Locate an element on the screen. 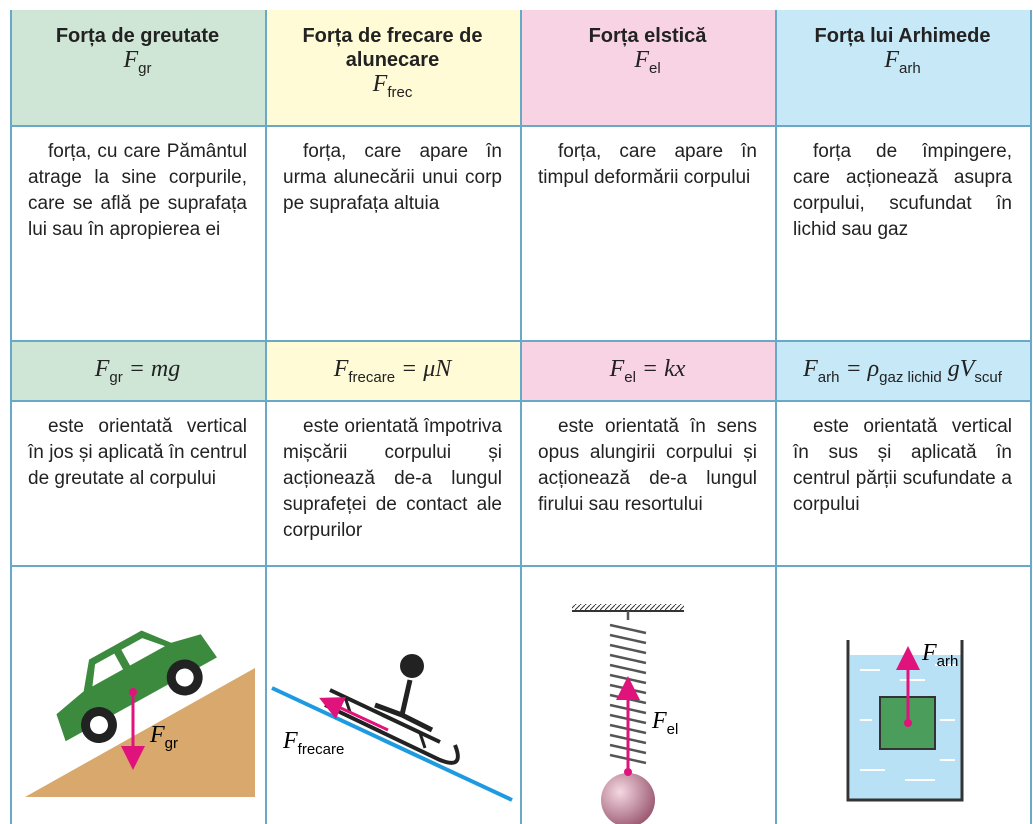  image-label: Farh is located at coordinates (939, 655).